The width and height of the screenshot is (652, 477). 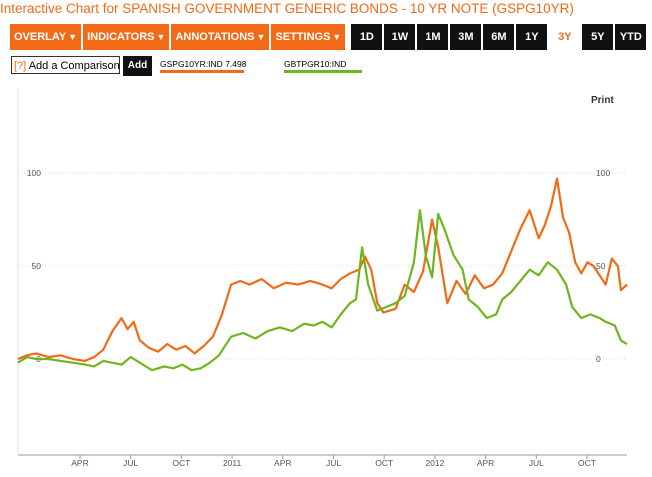 What do you see at coordinates (602, 100) in the screenshot?
I see `print-button: Print` at bounding box center [602, 100].